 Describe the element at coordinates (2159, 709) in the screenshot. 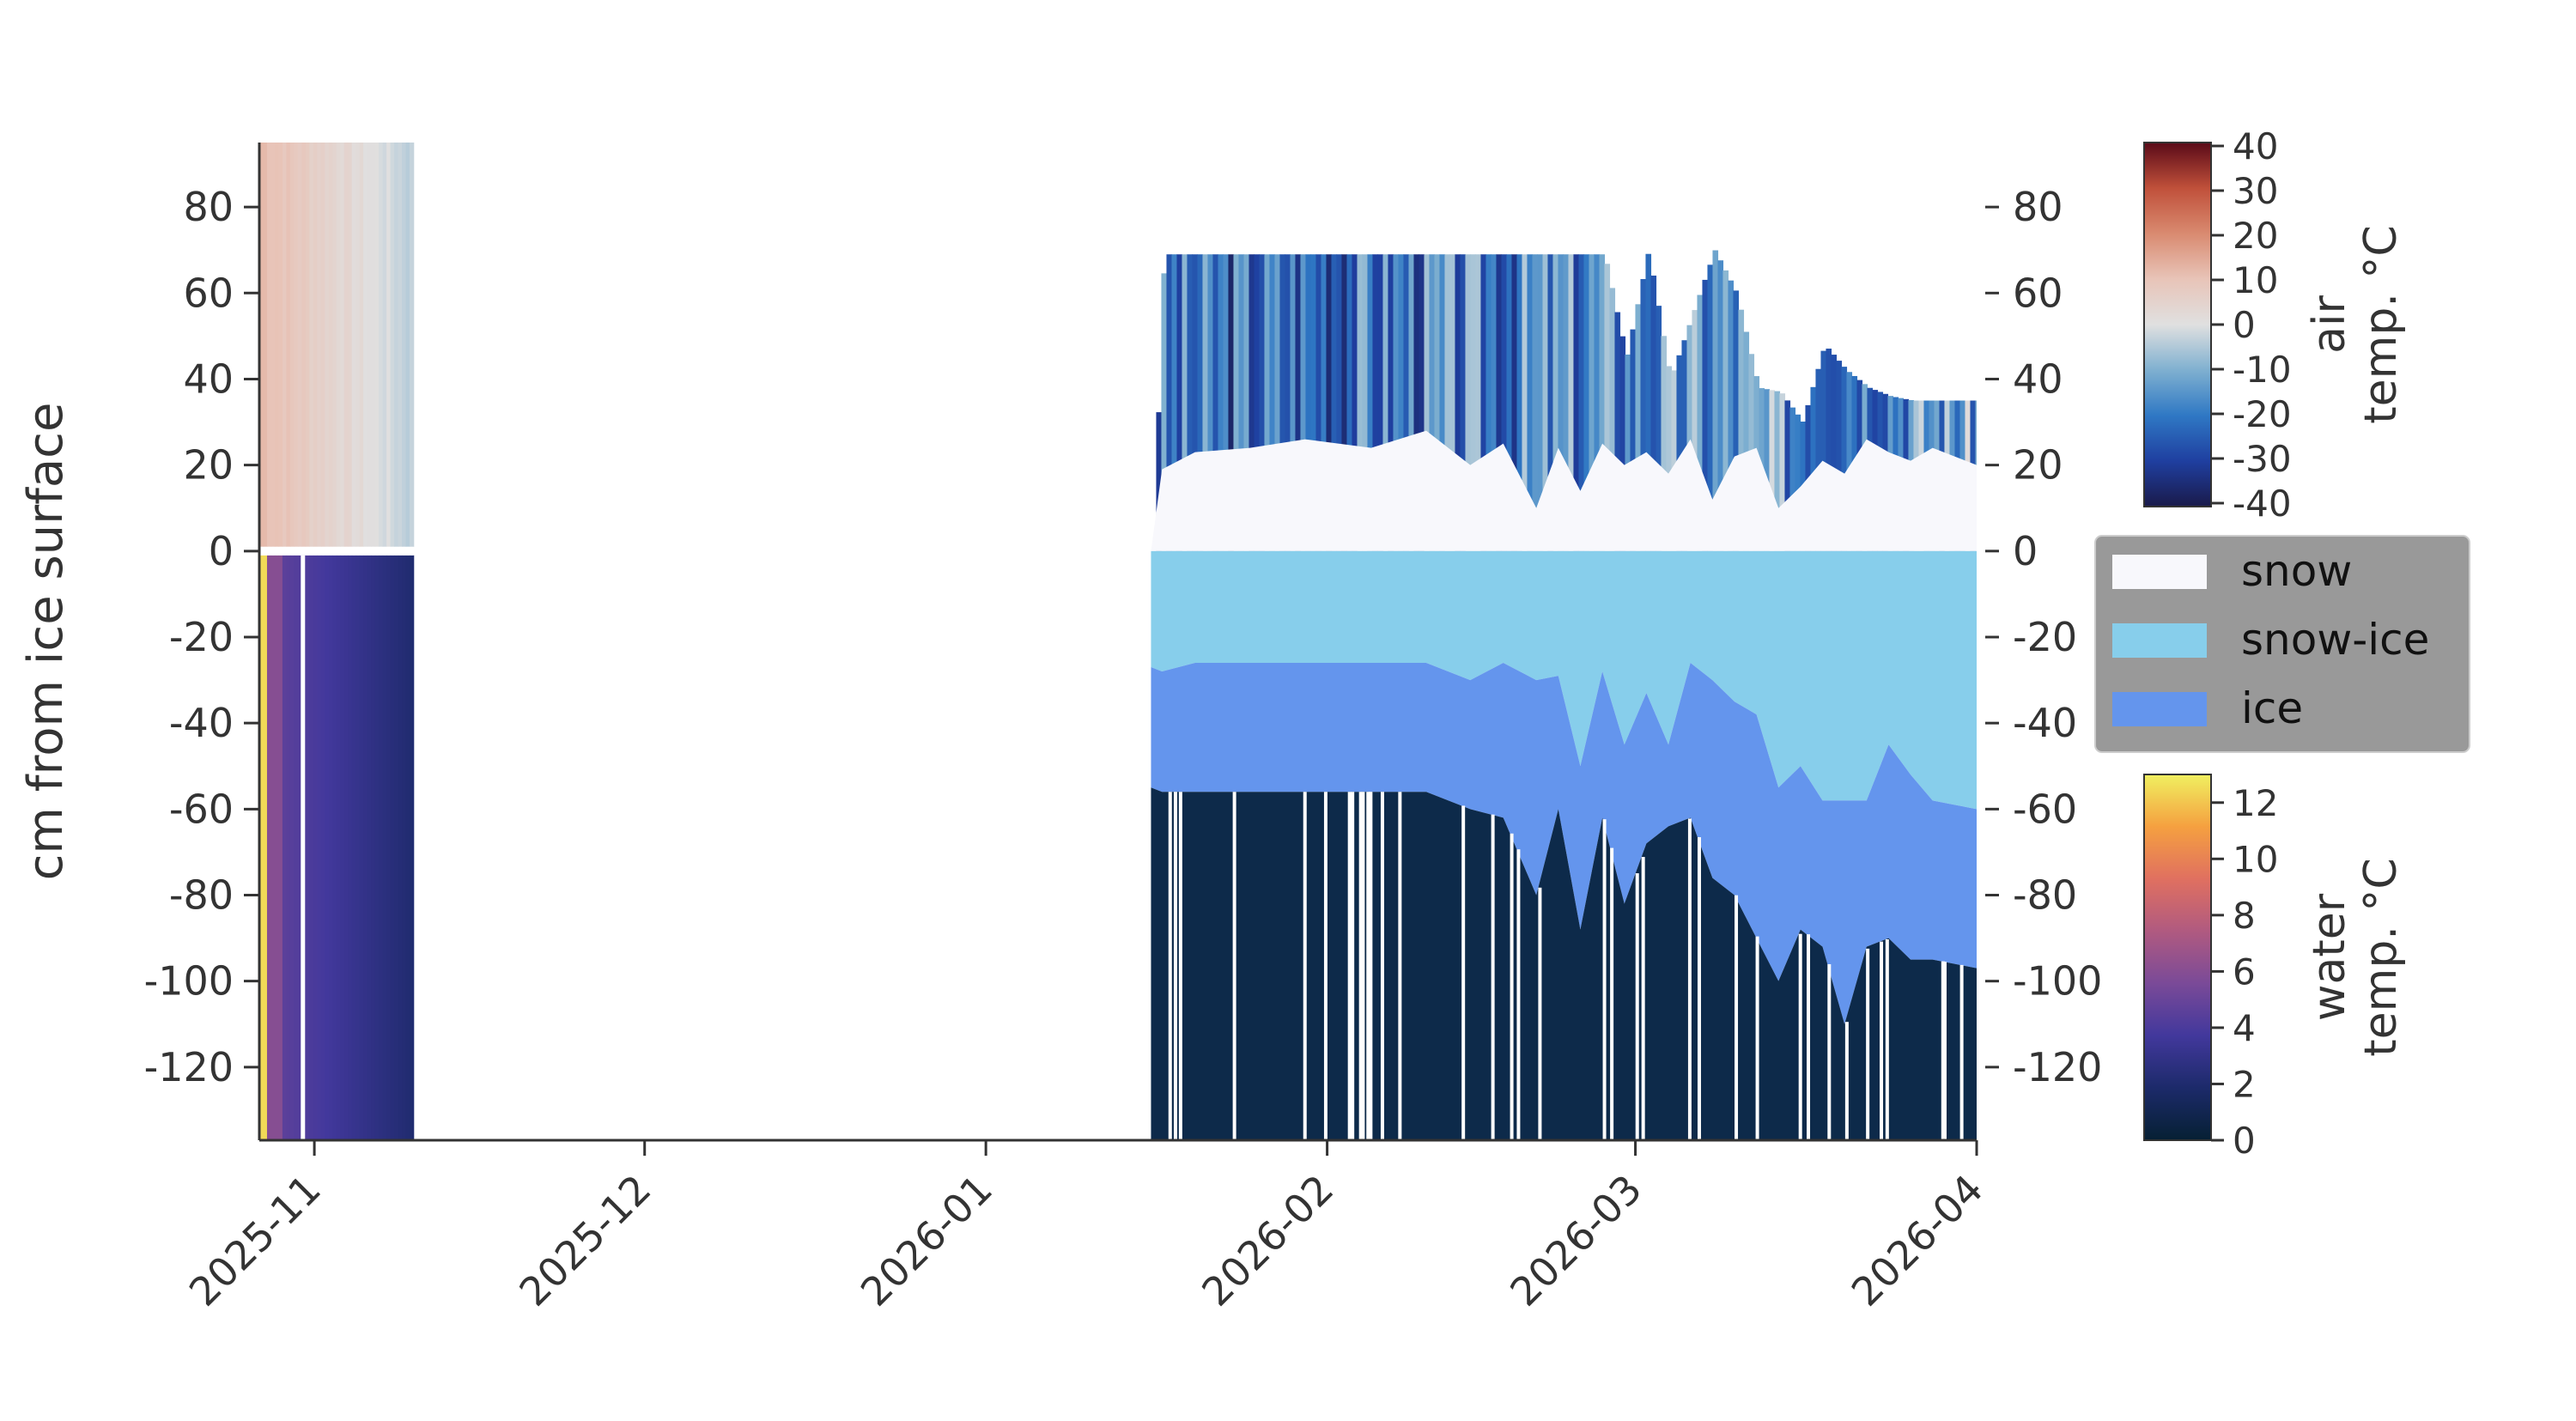

I see `legend-swatch-ice` at that location.